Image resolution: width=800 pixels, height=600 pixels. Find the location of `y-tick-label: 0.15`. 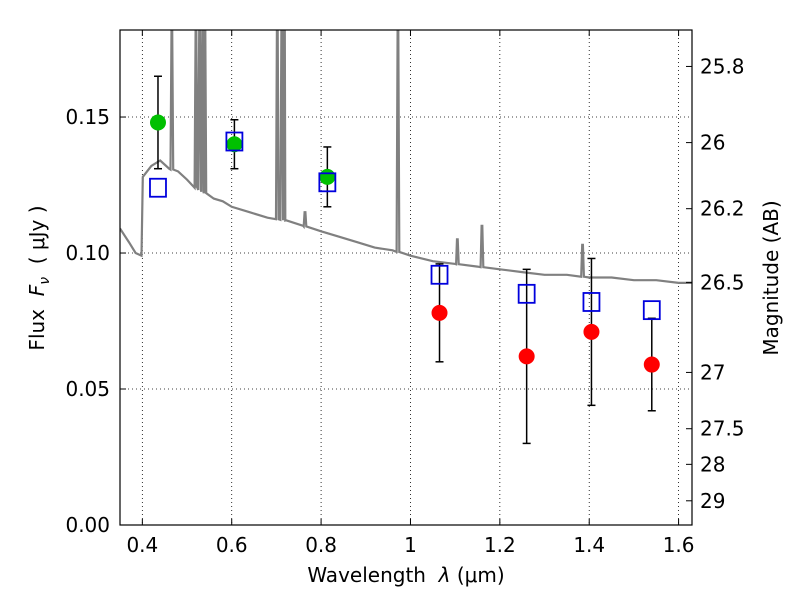

y-tick-label: 0.15 is located at coordinates (87, 117).